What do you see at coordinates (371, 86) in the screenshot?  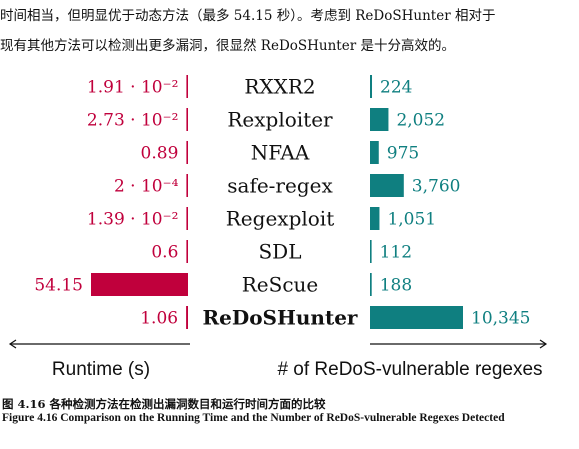 I see `regex-bar-rxxr2` at bounding box center [371, 86].